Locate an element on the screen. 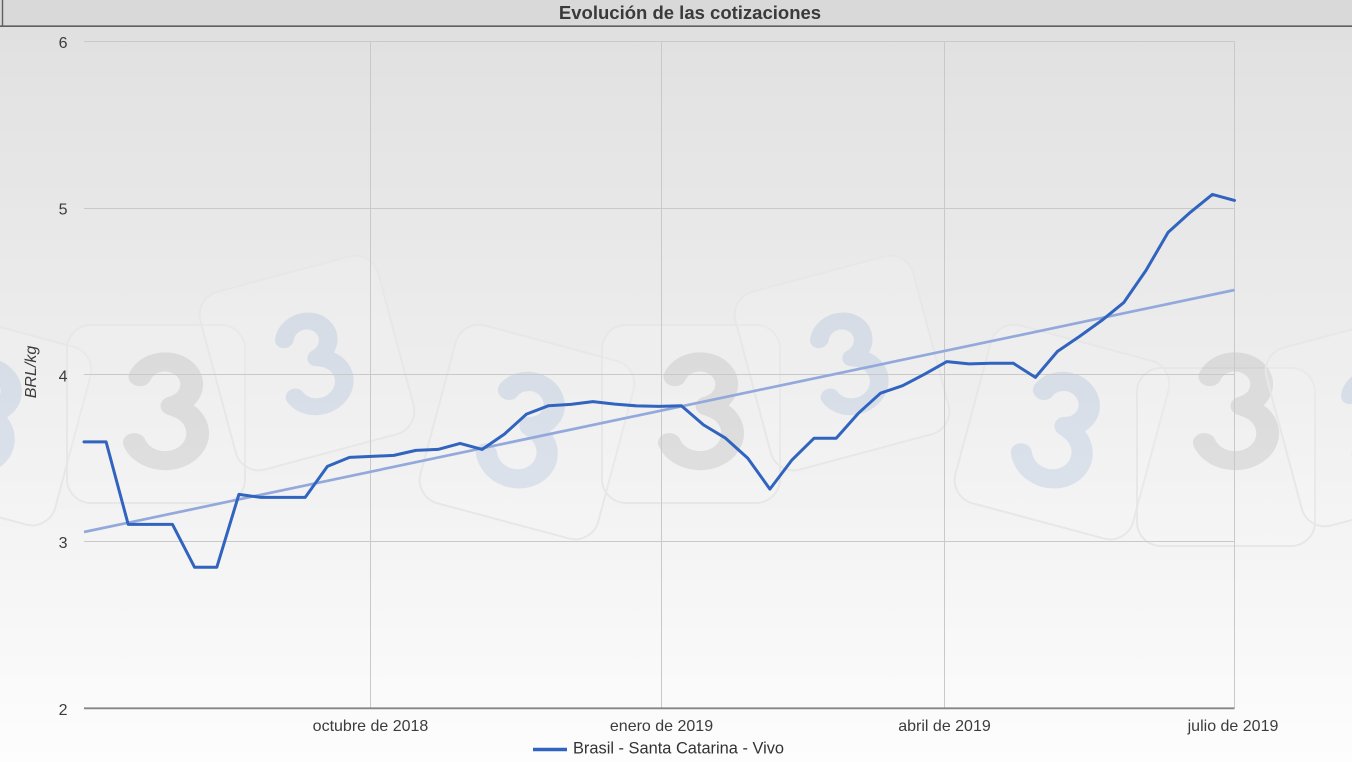 The image size is (1352, 762). svg-text: enero de 2019 is located at coordinates (661, 726).